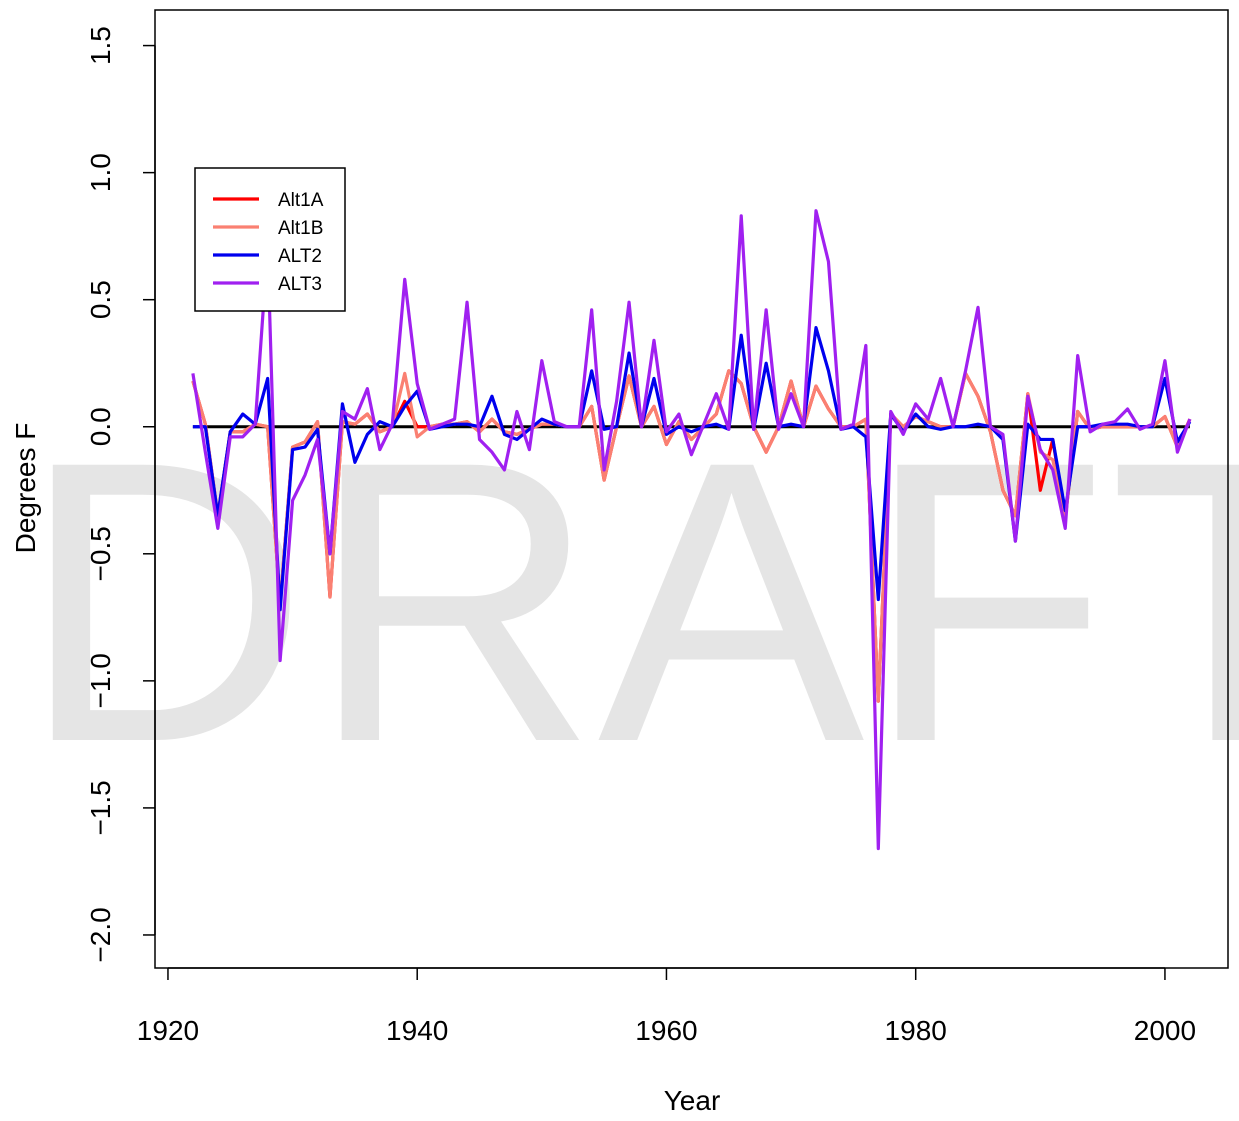 The image size is (1239, 1121). Describe the element at coordinates (300, 228) in the screenshot. I see `legend-label: Alt1B` at that location.